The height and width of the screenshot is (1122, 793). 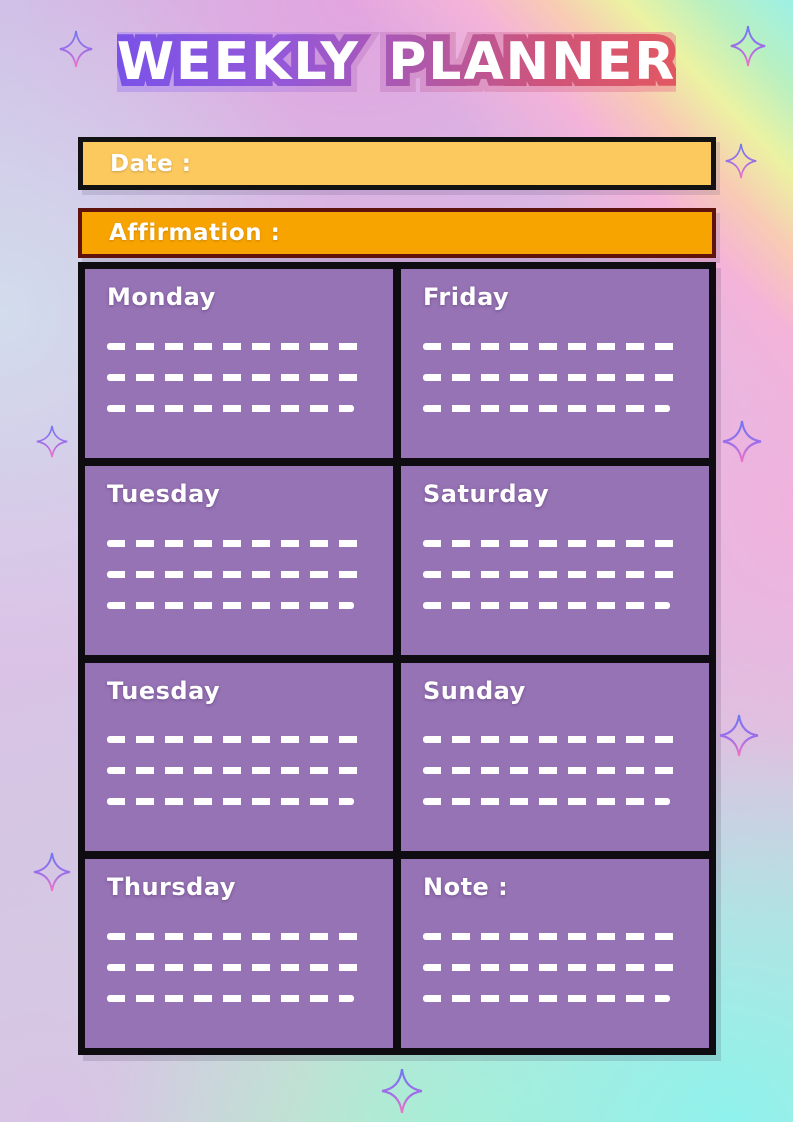 I want to click on cell-tuesday-label: Tuesday, so click(x=164, y=493).